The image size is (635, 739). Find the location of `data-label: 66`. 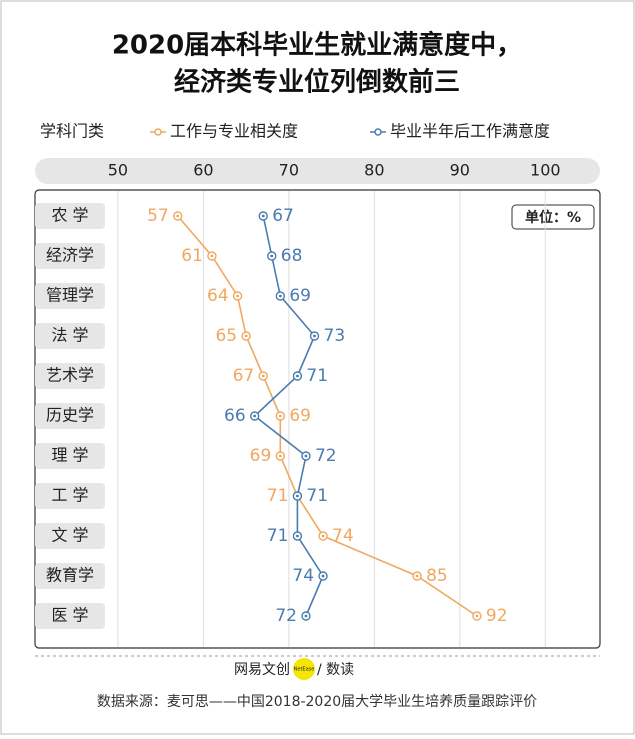

data-label: 66 is located at coordinates (235, 416).